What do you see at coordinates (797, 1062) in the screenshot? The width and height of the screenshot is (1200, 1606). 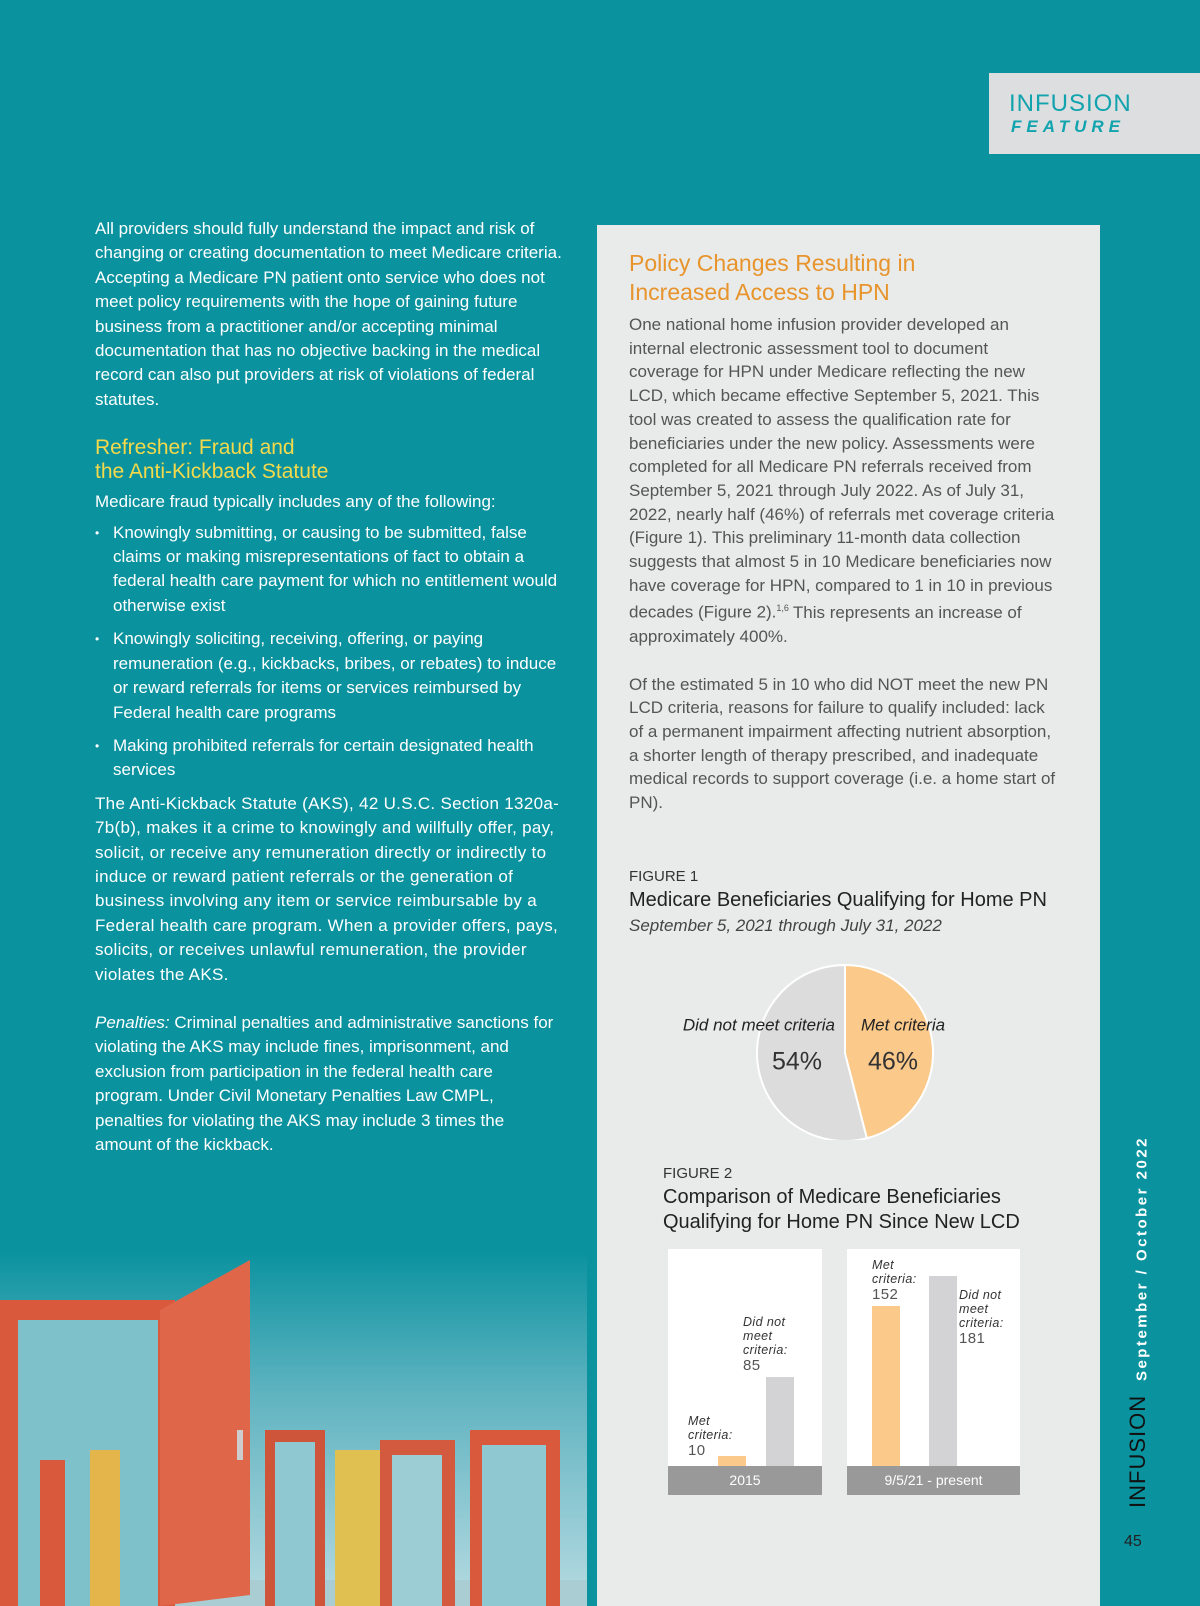 I see `value-label: 54%` at bounding box center [797, 1062].